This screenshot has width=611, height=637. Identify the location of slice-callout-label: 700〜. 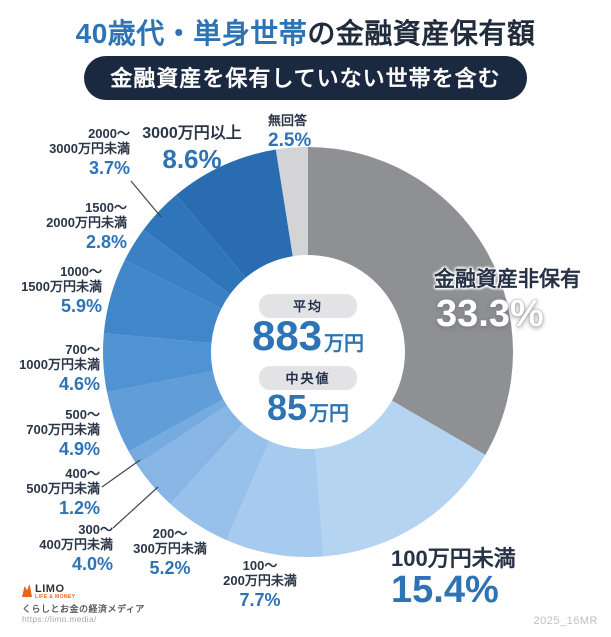
(82, 349).